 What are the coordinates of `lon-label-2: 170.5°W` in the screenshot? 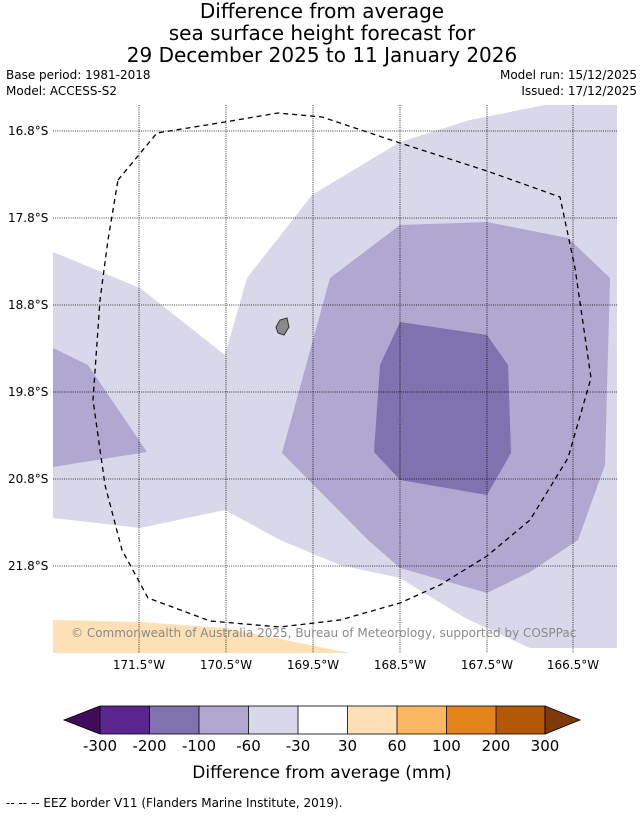 It's located at (226, 665).